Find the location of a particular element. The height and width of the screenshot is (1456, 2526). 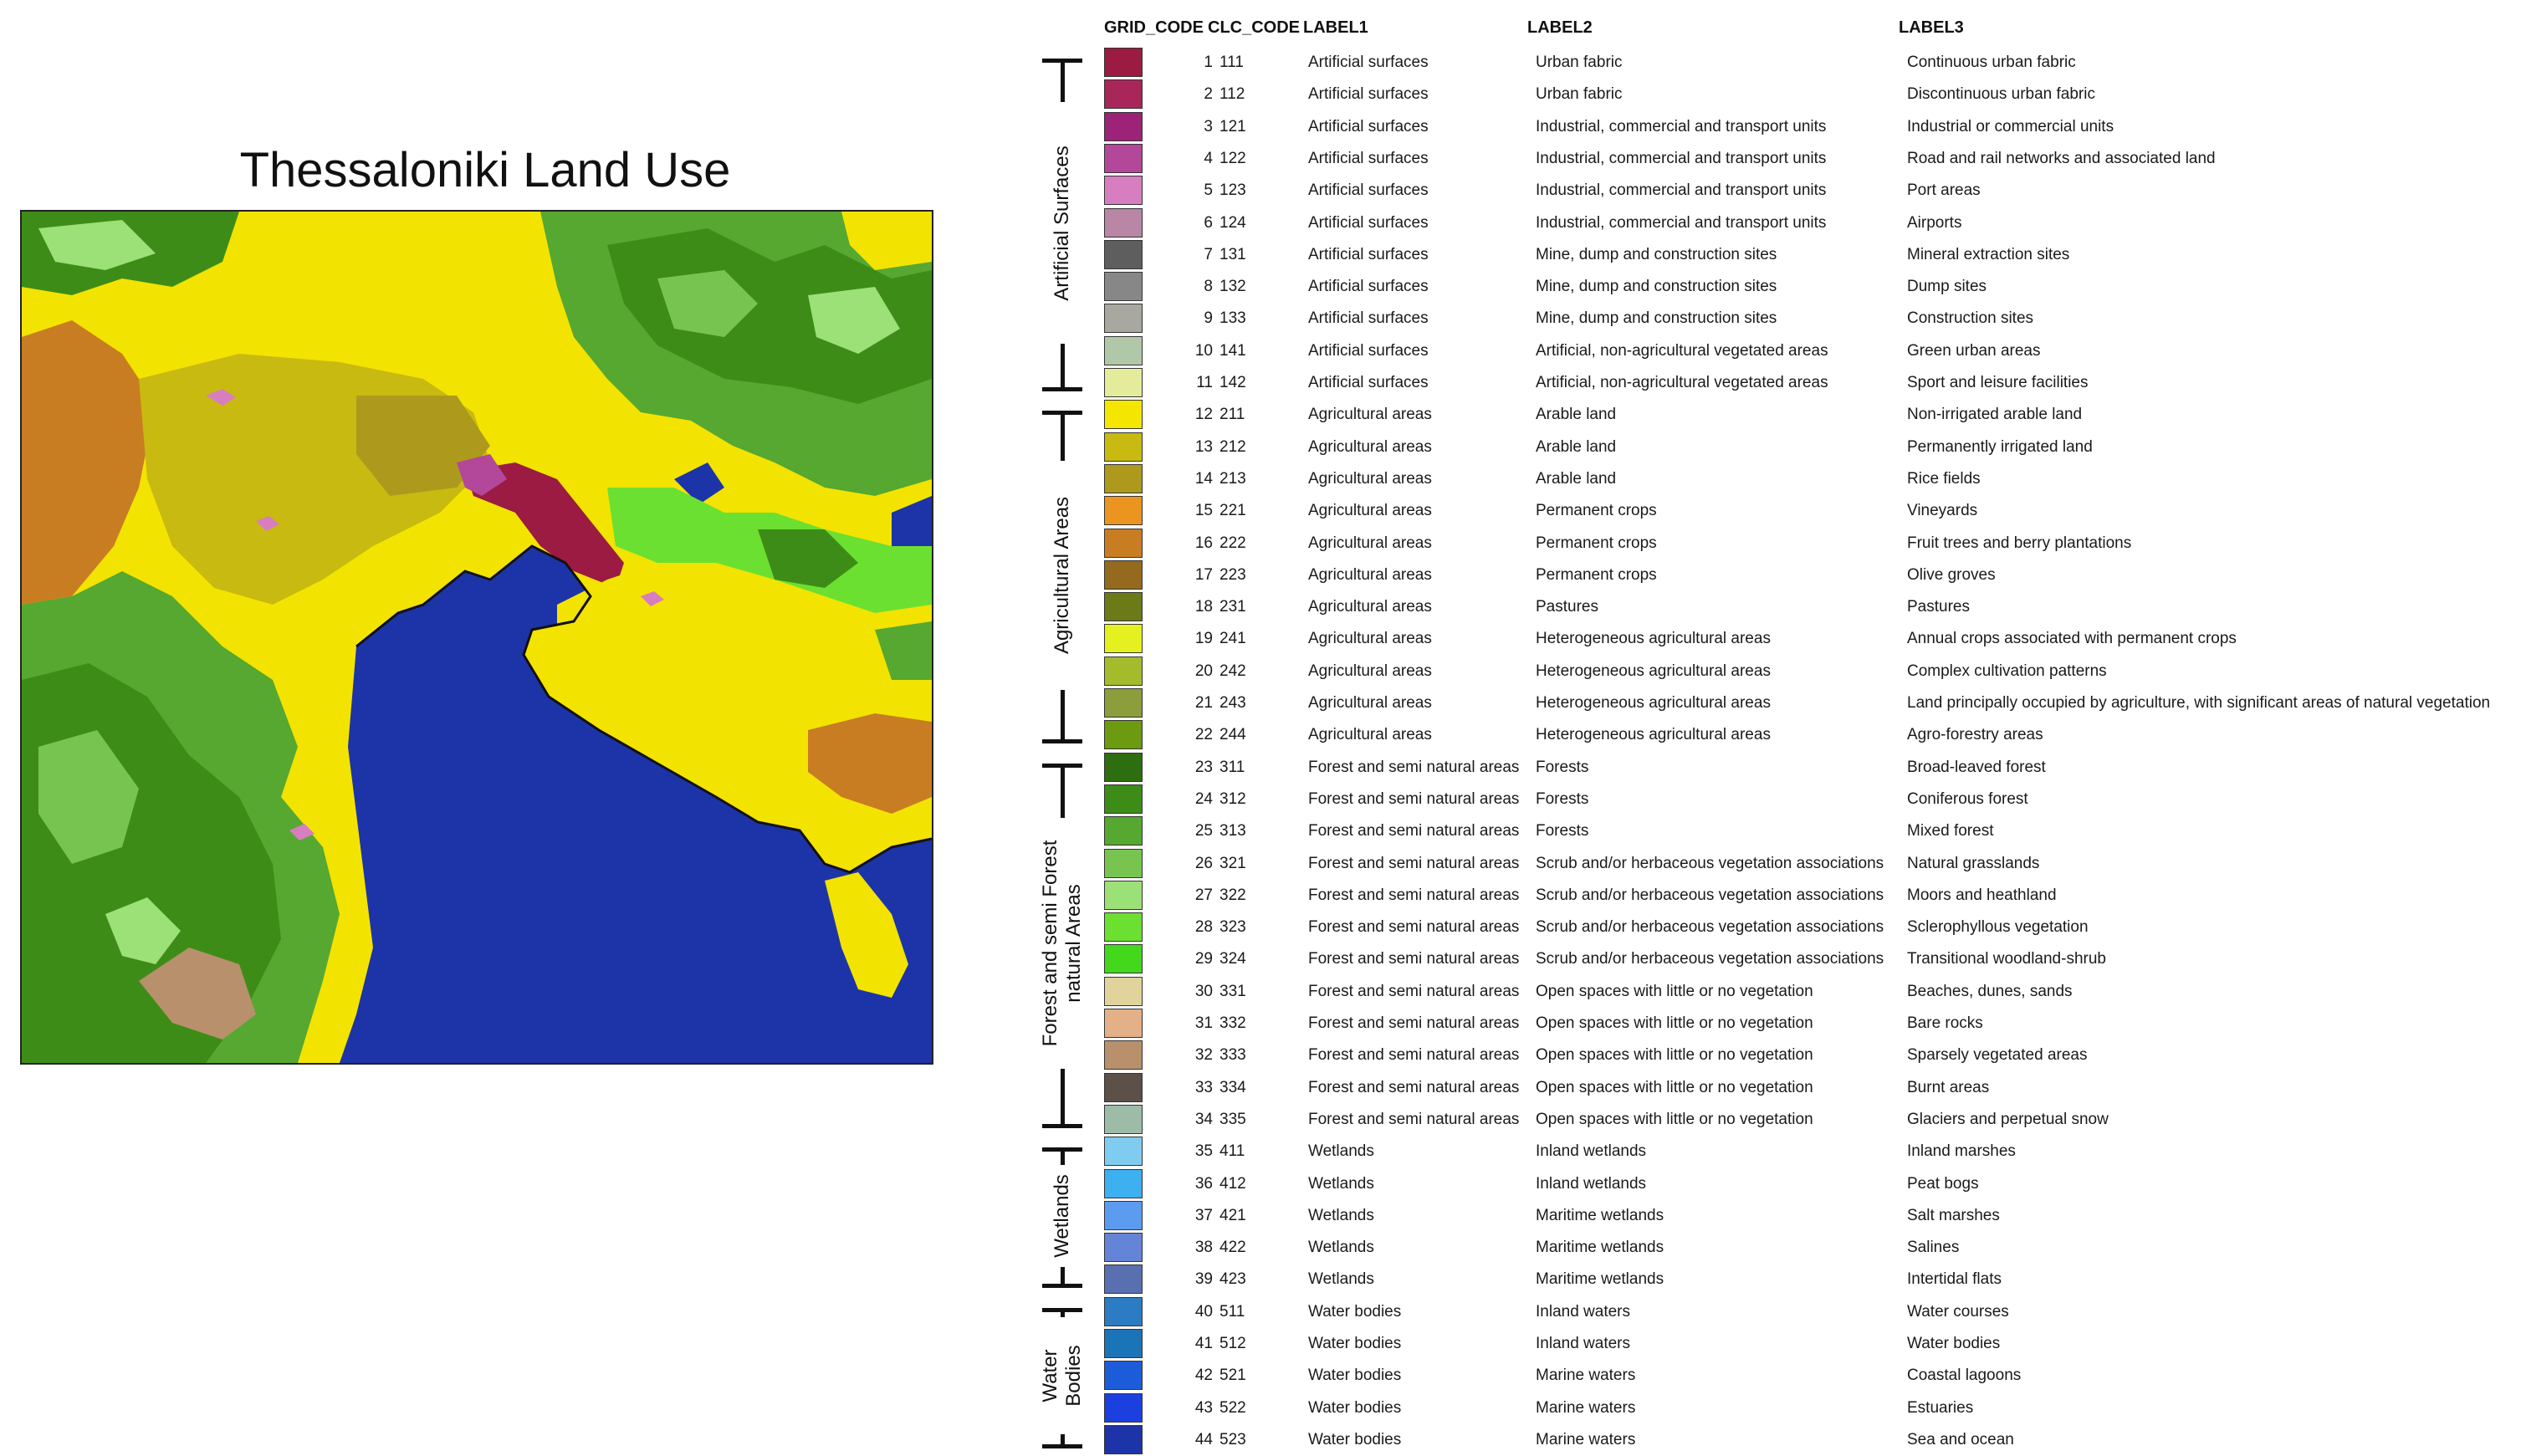

label2-cell: Open spaces with little or no vegetation is located at coordinates (1674, 991).